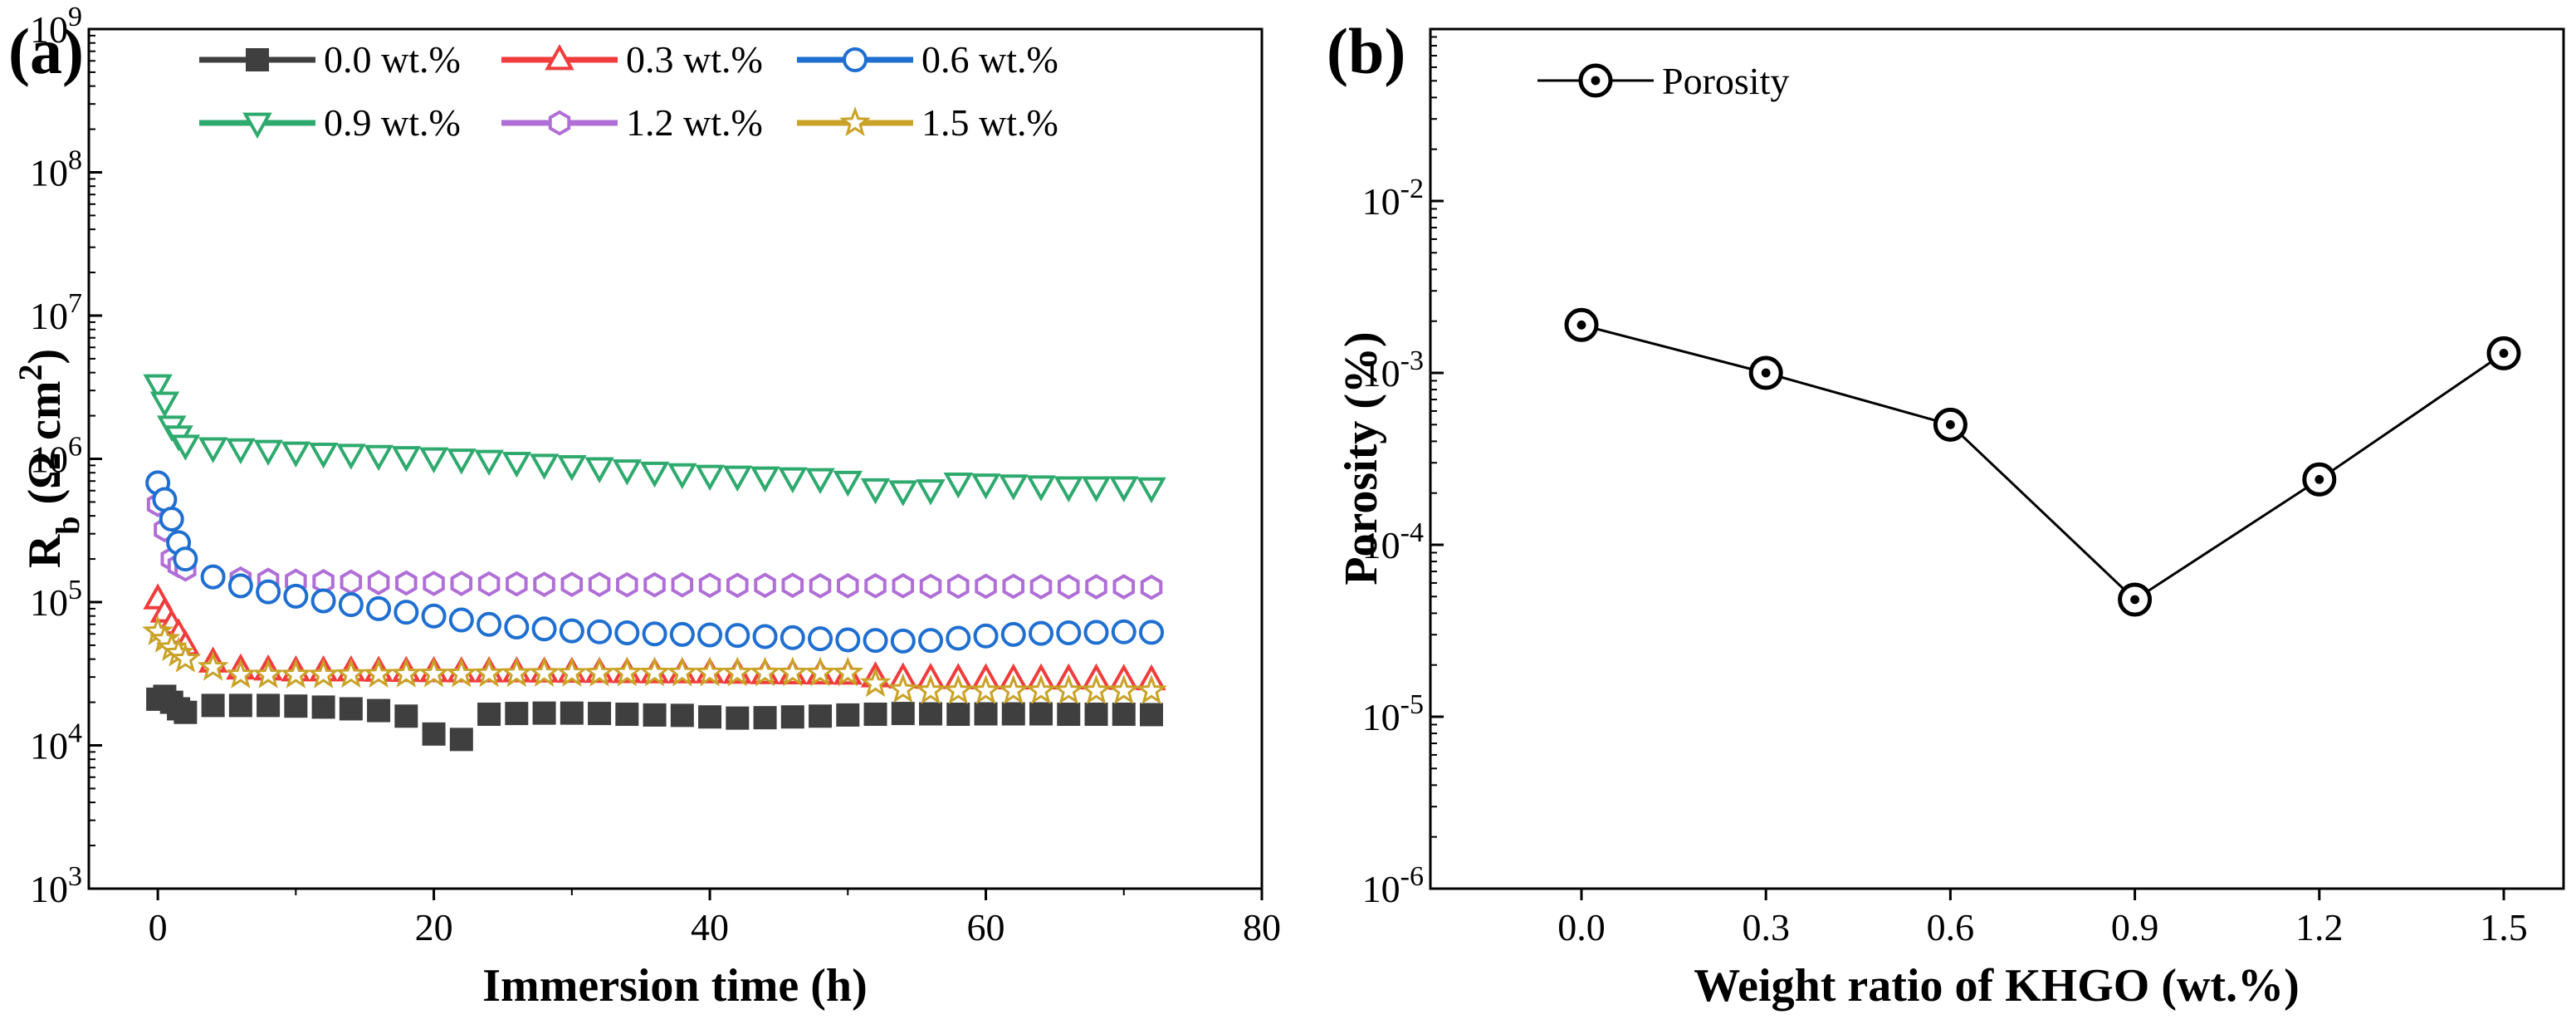  I want to click on y-tick-label-exponent: 4, so click(75, 733).